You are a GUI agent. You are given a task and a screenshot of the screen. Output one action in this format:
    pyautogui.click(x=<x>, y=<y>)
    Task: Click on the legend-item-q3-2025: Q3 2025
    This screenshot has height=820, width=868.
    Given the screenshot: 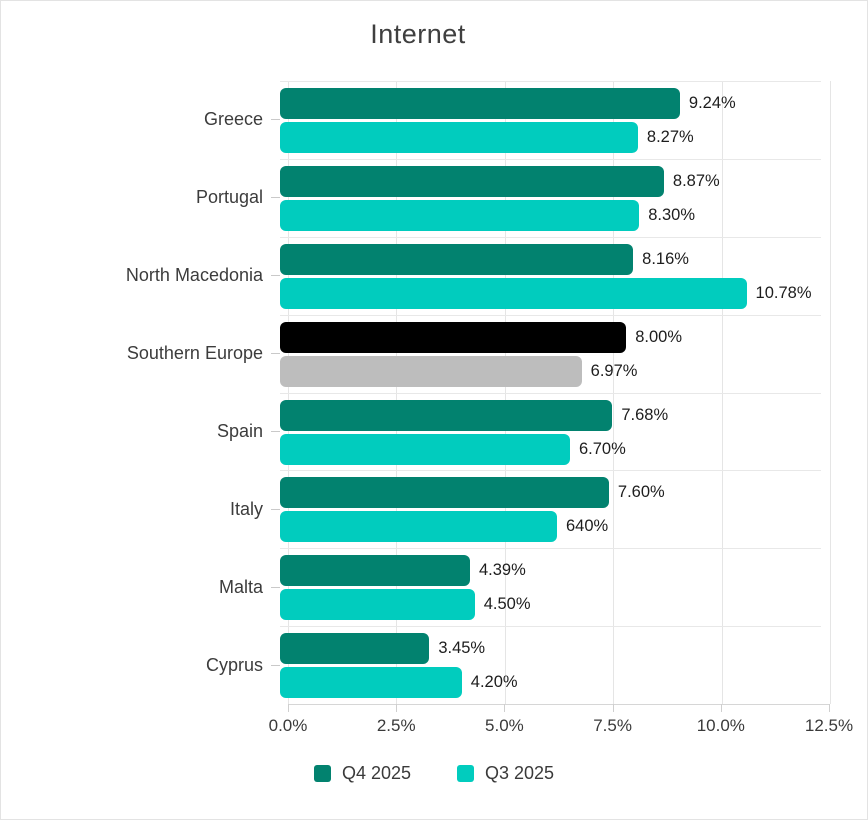 What is the action you would take?
    pyautogui.click(x=505, y=773)
    